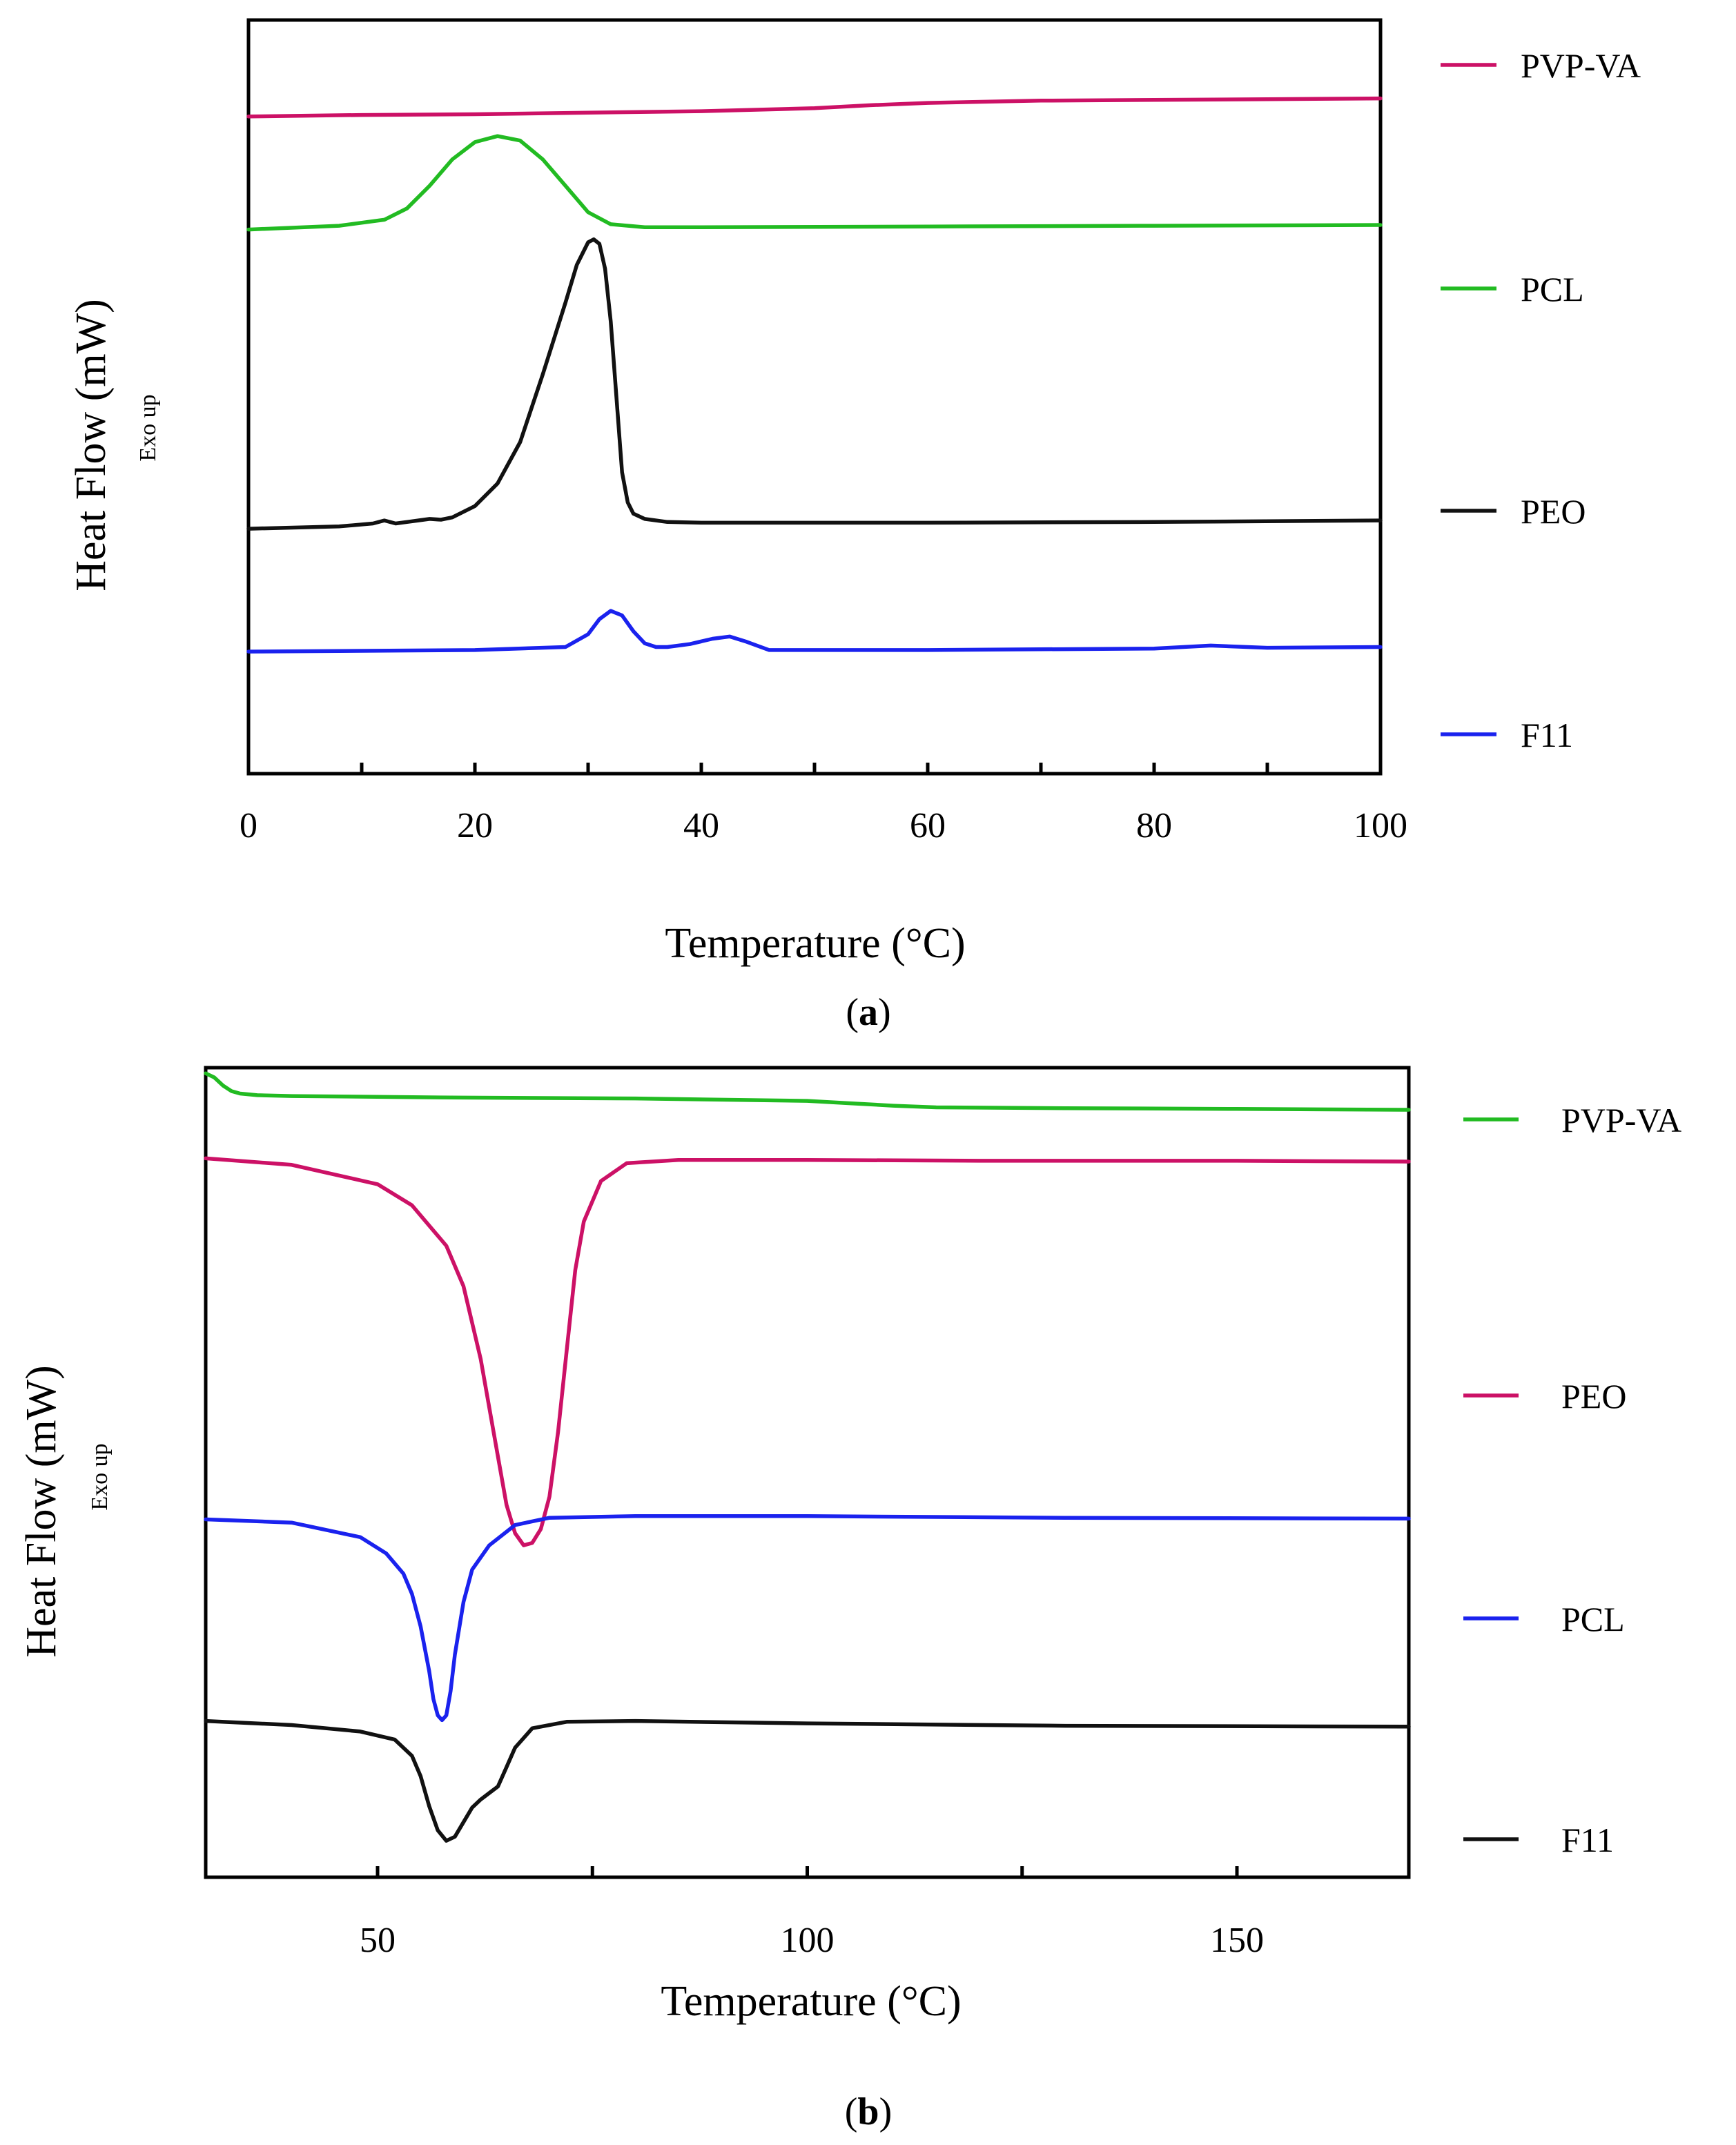  I want to click on x-tick-label: 60, so click(928, 825).